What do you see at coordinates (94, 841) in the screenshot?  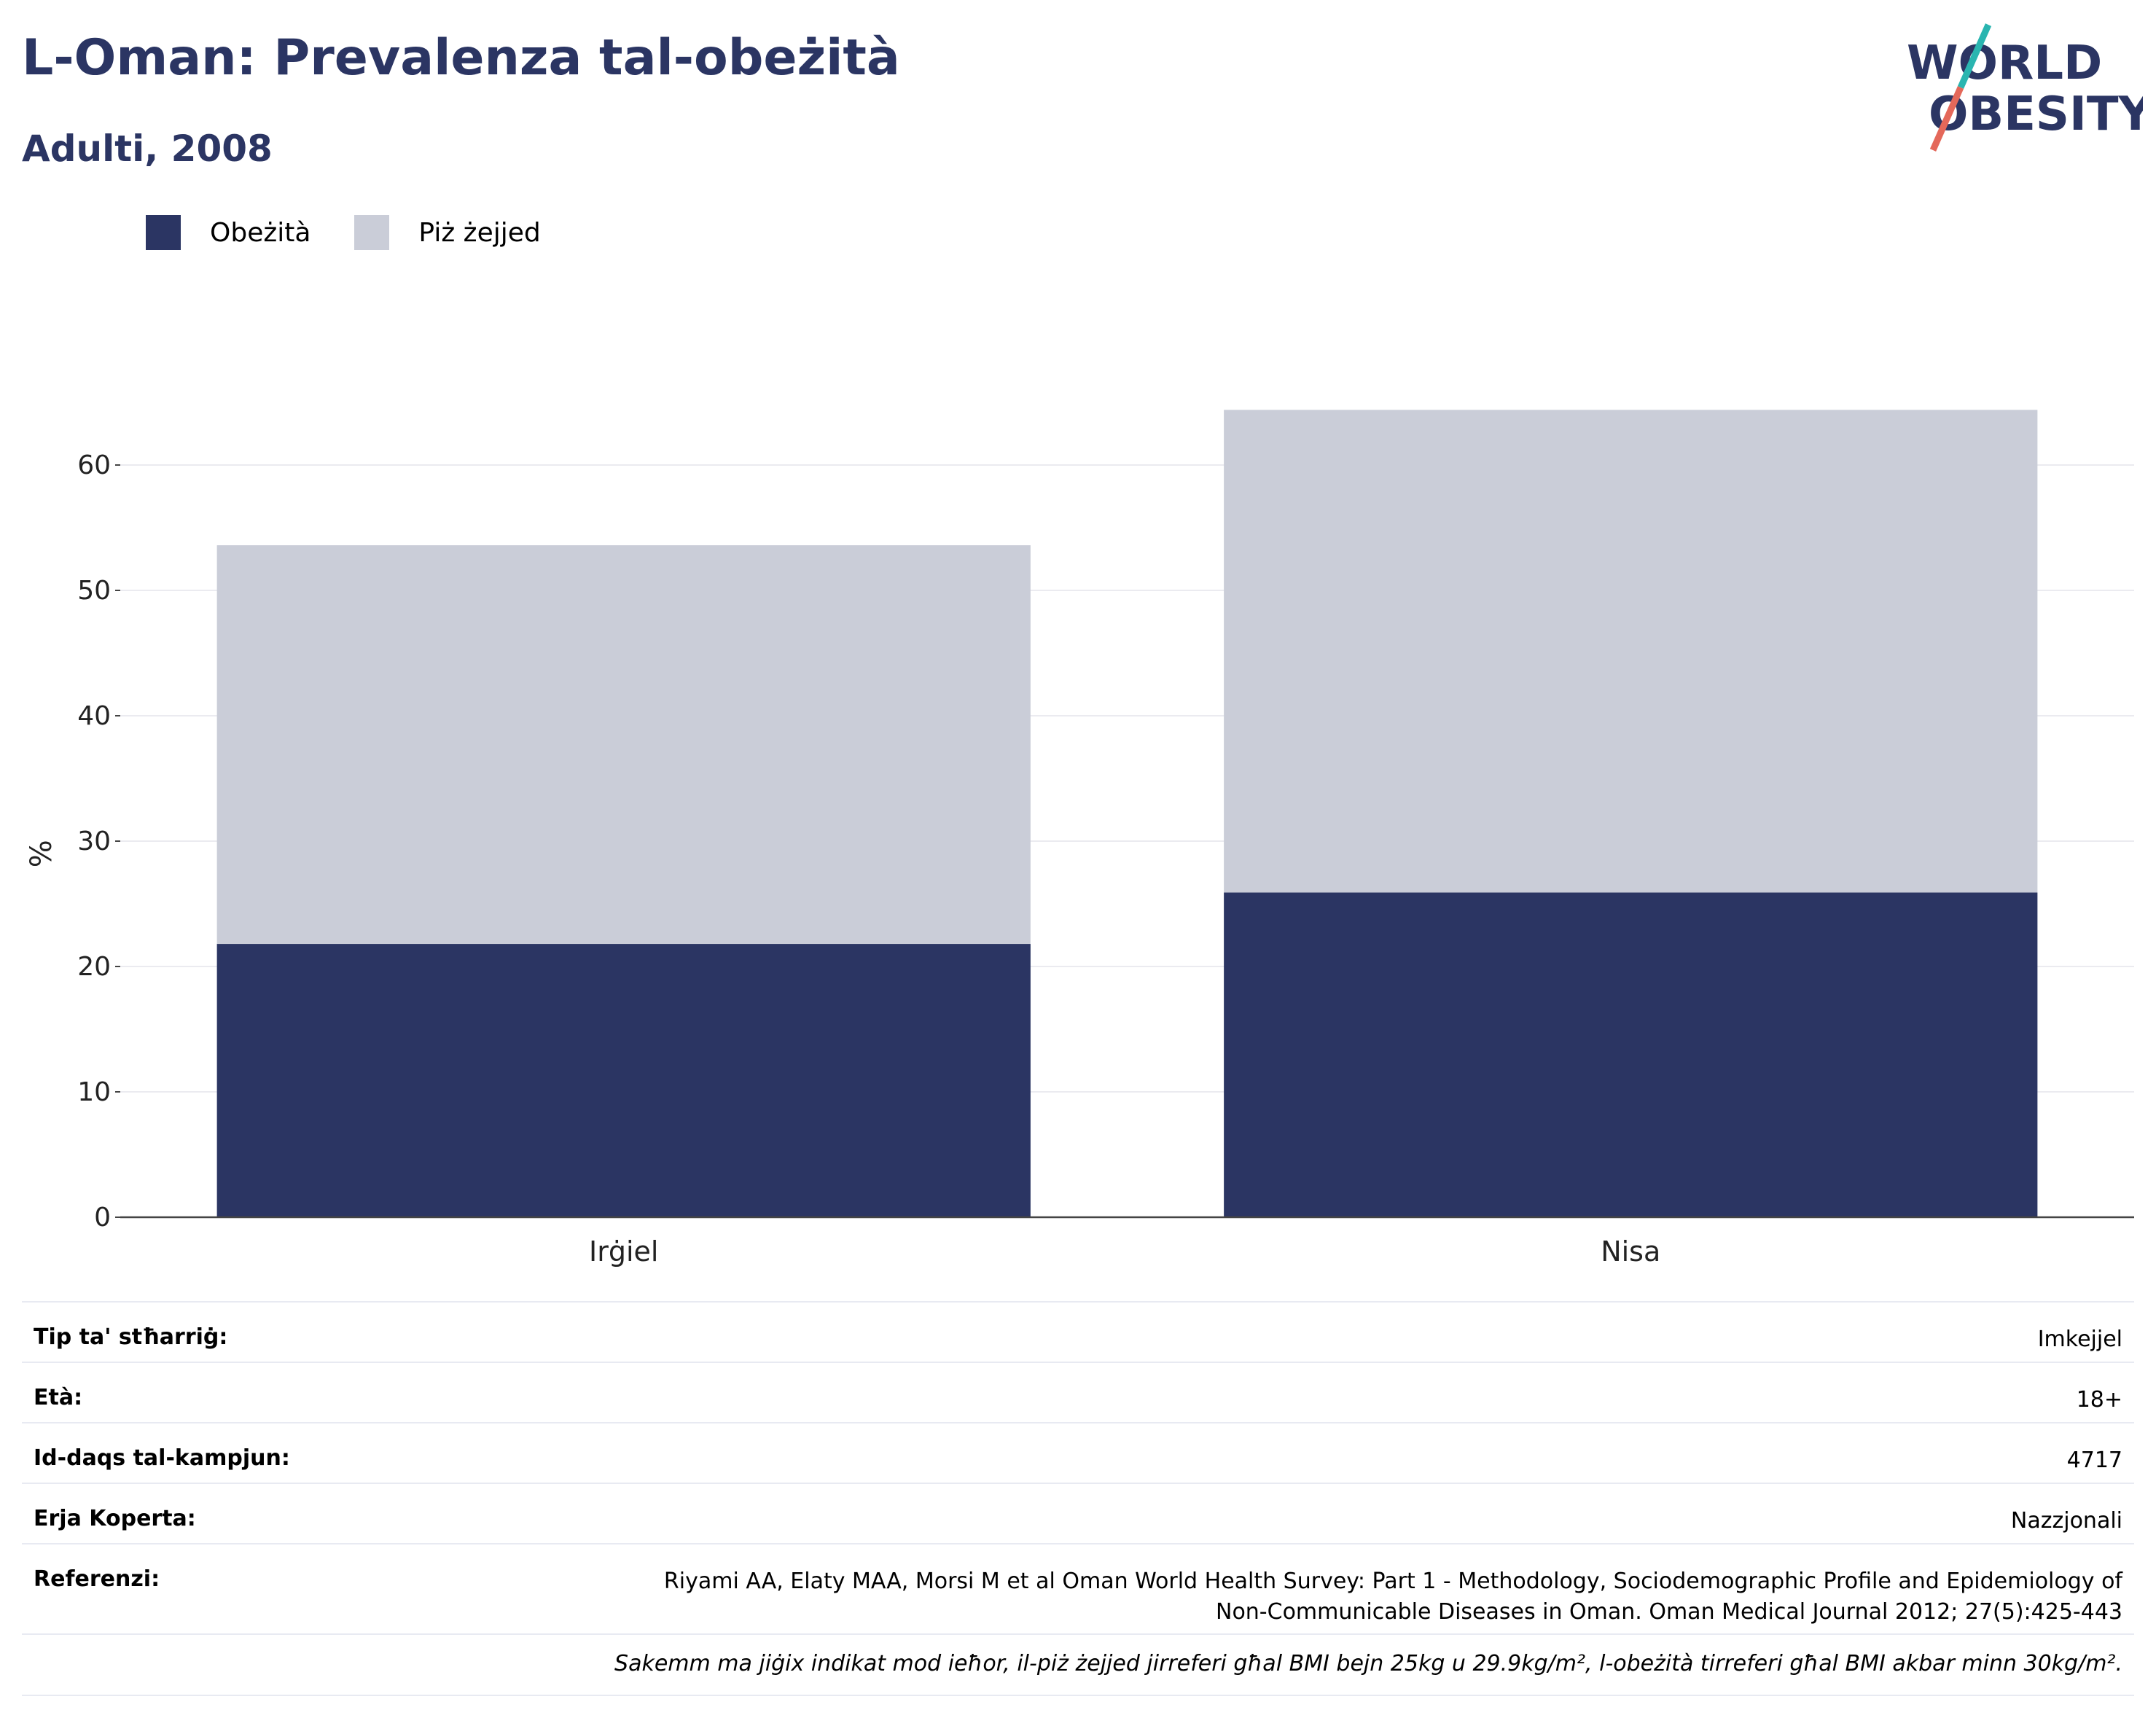 I see `y-tick-label: 30` at bounding box center [94, 841].